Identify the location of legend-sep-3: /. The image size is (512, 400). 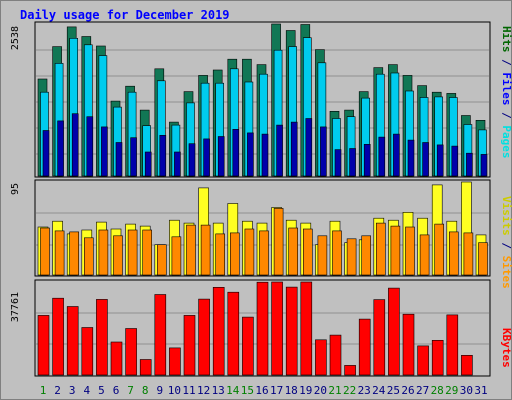
(506, 246).